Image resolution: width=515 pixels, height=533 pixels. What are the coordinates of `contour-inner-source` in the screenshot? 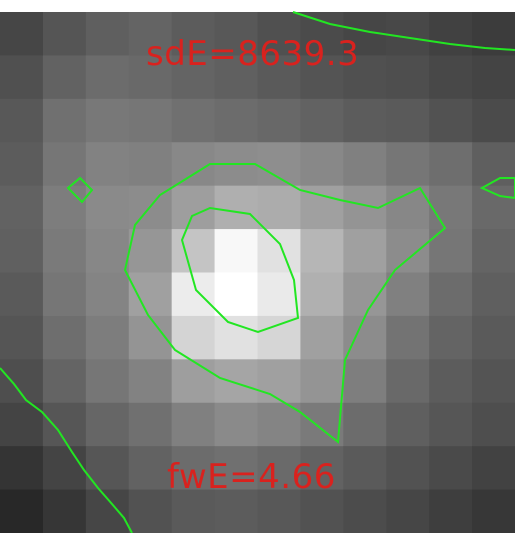 It's located at (240, 270).